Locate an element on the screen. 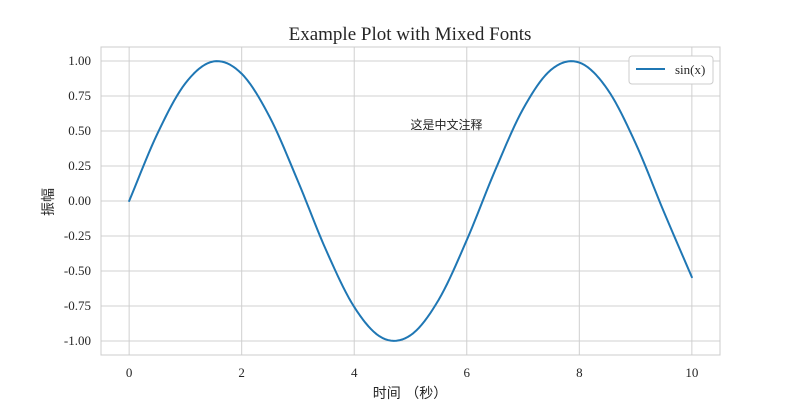 This screenshot has width=800, height=400. y-tick-label: -1.00 is located at coordinates (77, 340).